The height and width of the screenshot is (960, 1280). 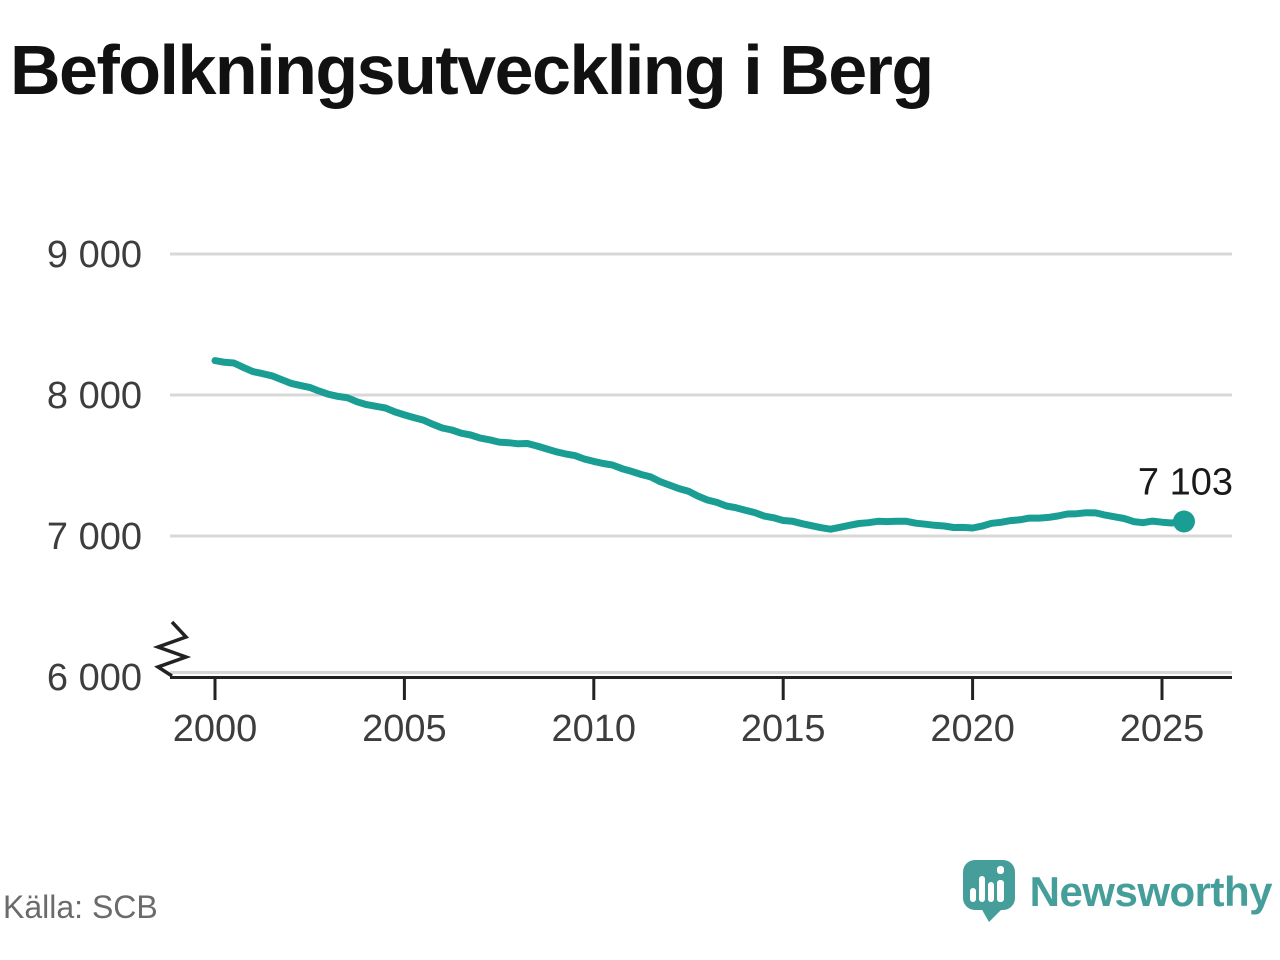 What do you see at coordinates (1185, 482) in the screenshot?
I see `last-value-label: 7 103` at bounding box center [1185, 482].